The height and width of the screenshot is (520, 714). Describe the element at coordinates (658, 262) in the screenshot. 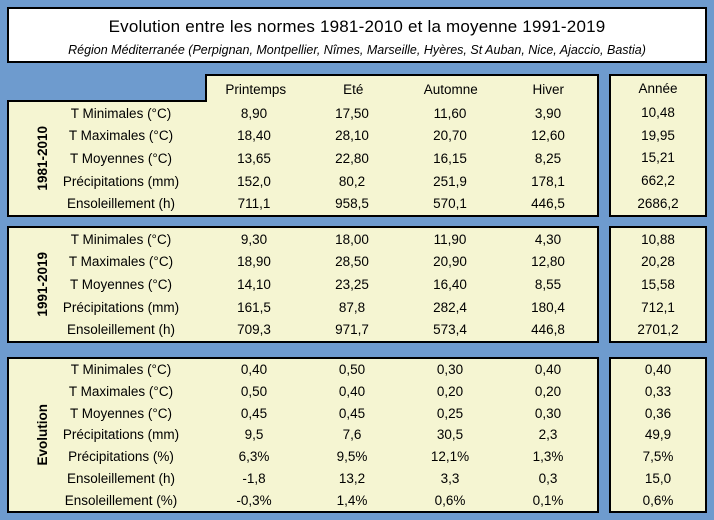

I see `year-value-cell: 20,28` at that location.